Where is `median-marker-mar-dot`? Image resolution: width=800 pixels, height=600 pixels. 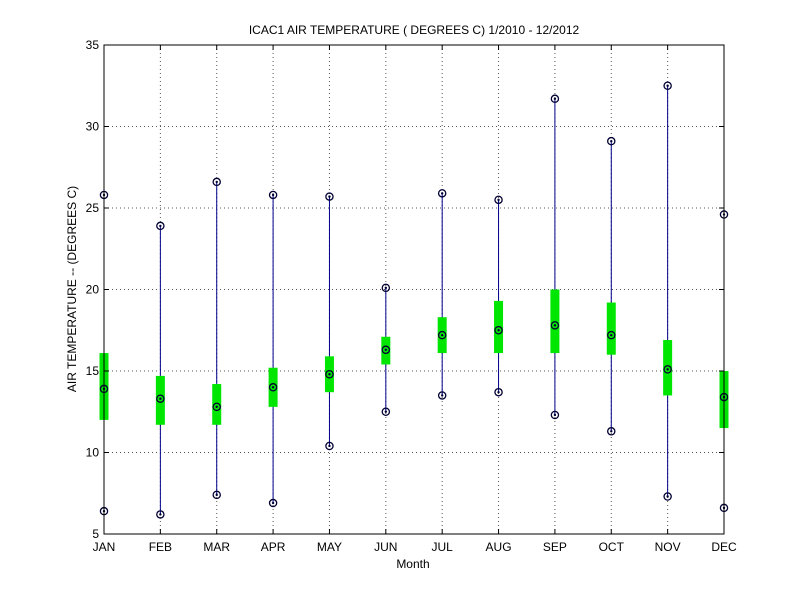 median-marker-mar-dot is located at coordinates (216, 407).